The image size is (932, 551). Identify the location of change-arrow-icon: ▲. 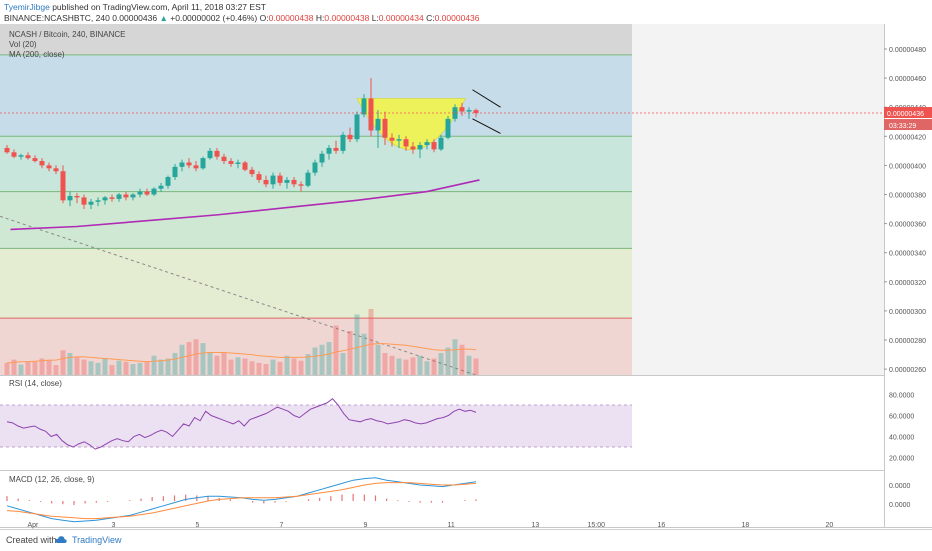
(163, 18).